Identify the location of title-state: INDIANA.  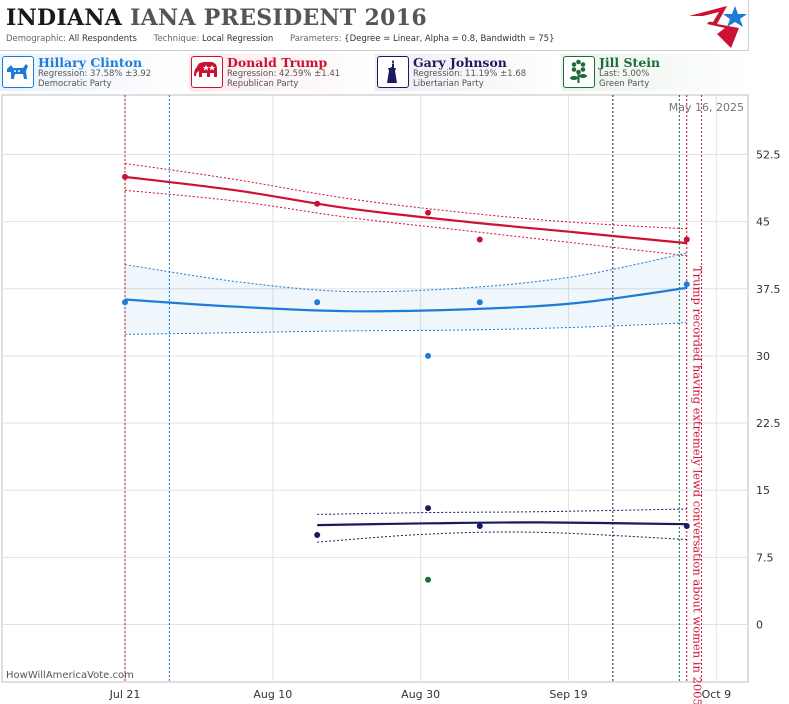
(64, 18).